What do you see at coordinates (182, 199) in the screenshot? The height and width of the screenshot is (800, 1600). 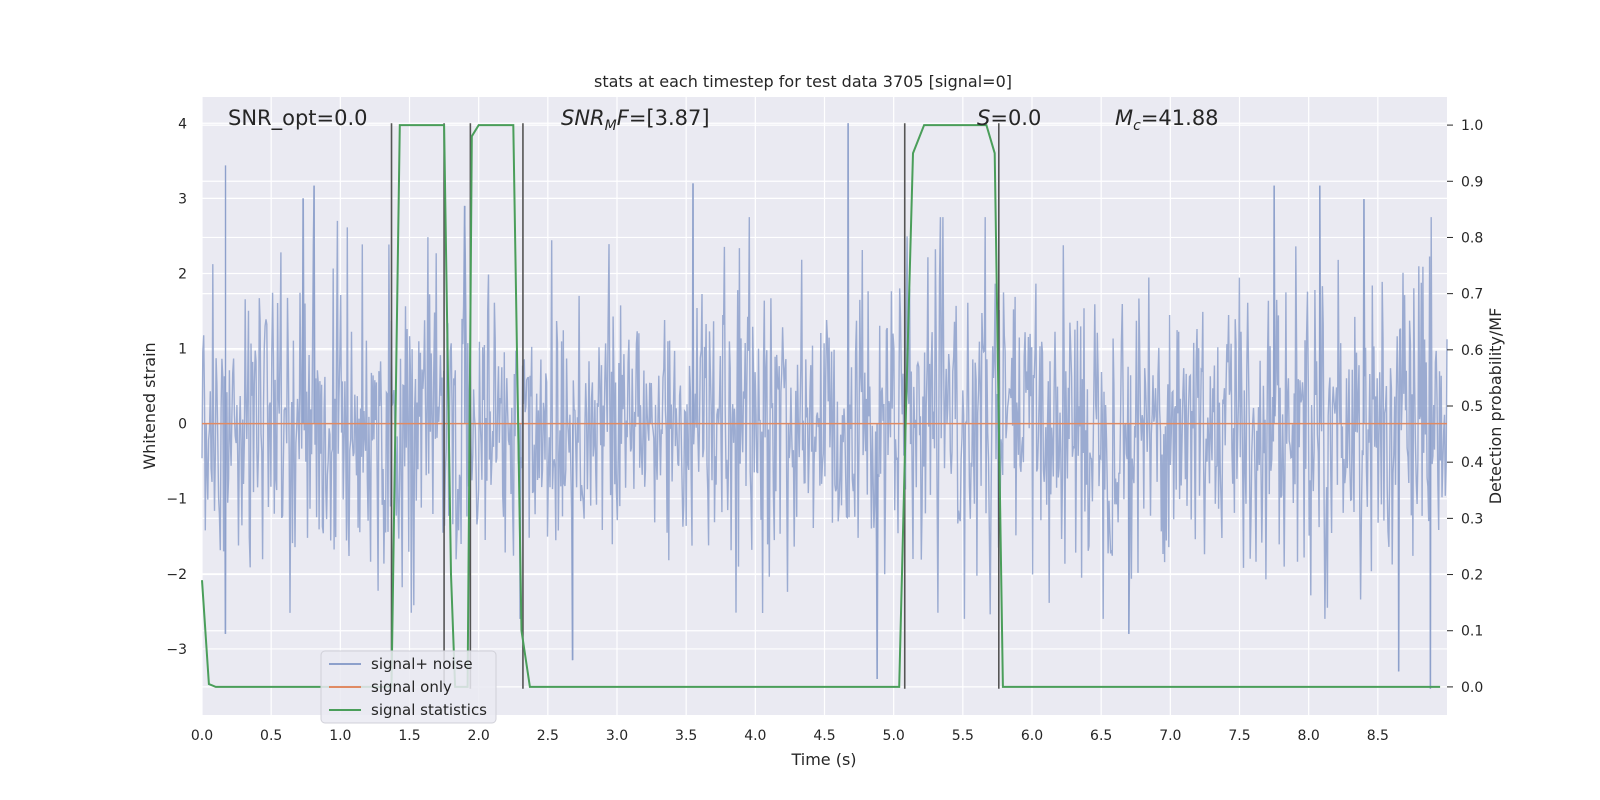 I see `y-tick-label: 3` at bounding box center [182, 199].